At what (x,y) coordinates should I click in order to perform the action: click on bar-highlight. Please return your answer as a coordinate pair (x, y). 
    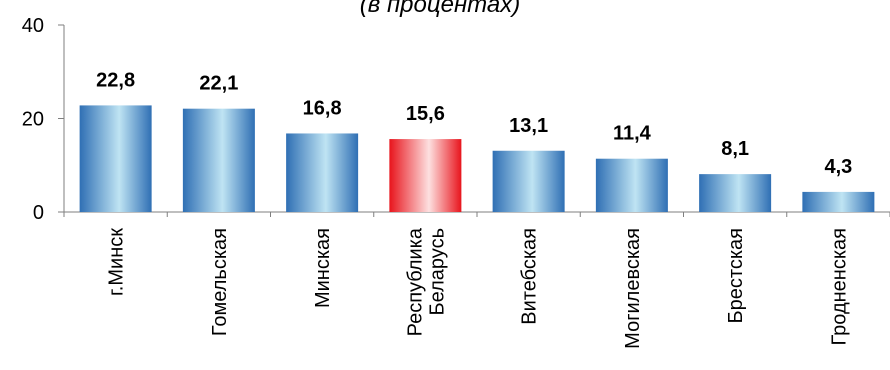
    Looking at the image, I should click on (425, 175).